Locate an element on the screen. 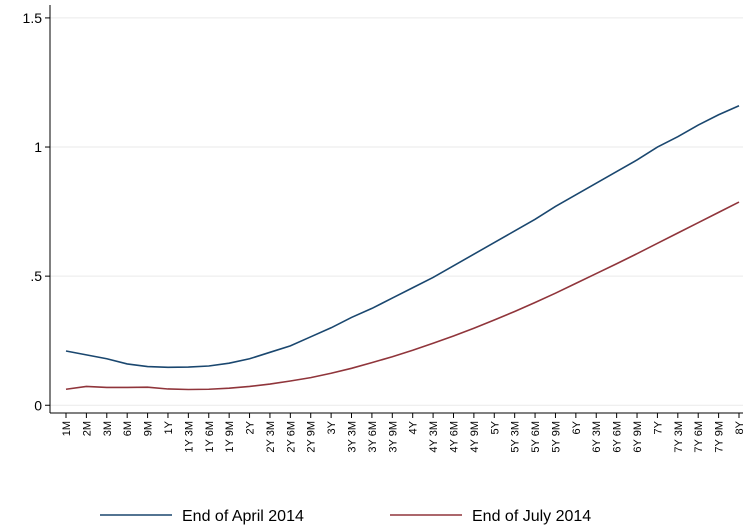 The width and height of the screenshot is (743, 531). x-tick-label: 6Y 9M is located at coordinates (638, 437).